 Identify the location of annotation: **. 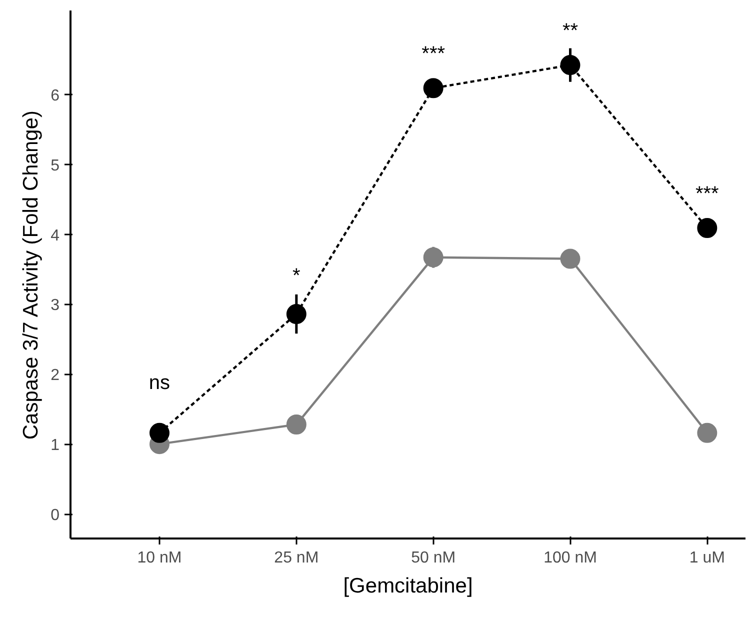
(570, 31).